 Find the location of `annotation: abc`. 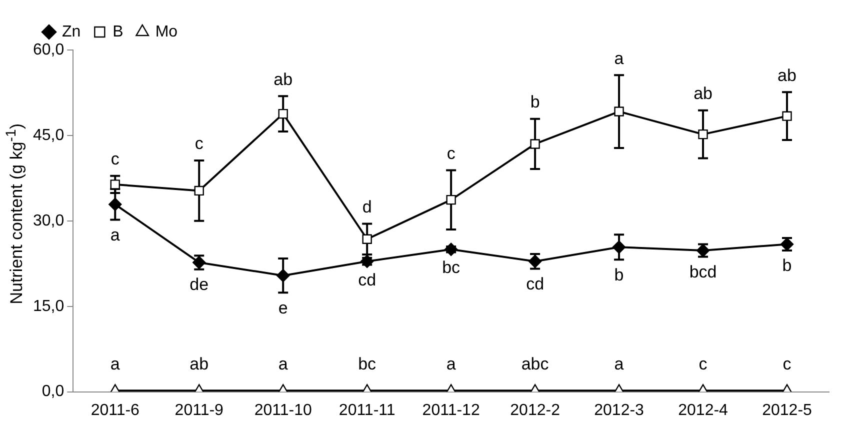

annotation: abc is located at coordinates (535, 364).